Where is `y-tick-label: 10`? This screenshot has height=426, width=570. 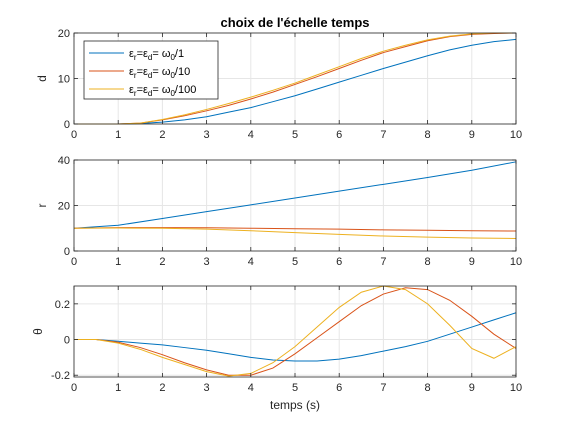 y-tick-label: 10 is located at coordinates (64, 80).